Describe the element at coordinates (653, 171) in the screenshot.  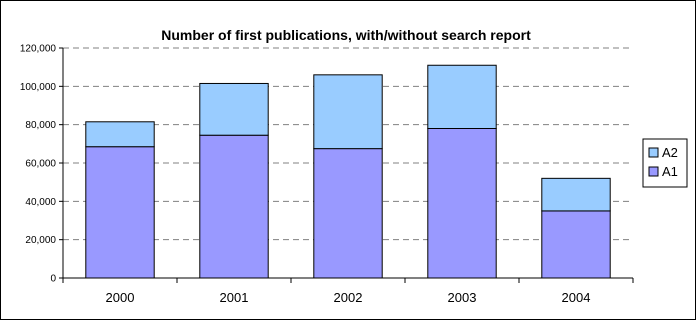
I see `legend-swatch-a1` at that location.